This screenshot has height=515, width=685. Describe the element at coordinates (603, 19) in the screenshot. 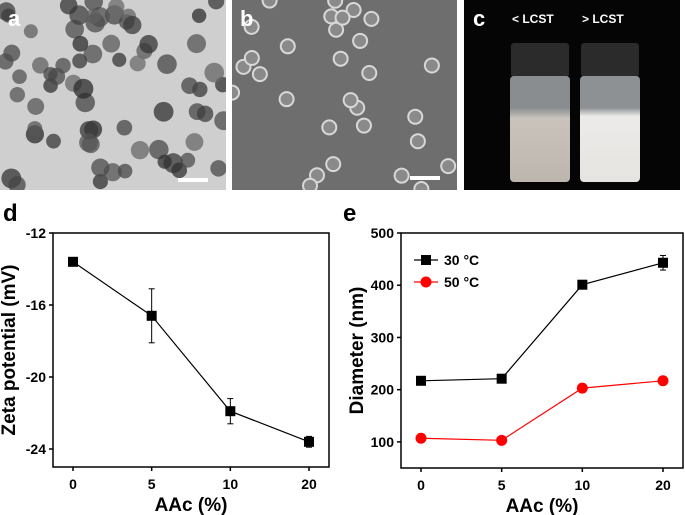

I see `vial-label-above-lcst: > LCST` at that location.